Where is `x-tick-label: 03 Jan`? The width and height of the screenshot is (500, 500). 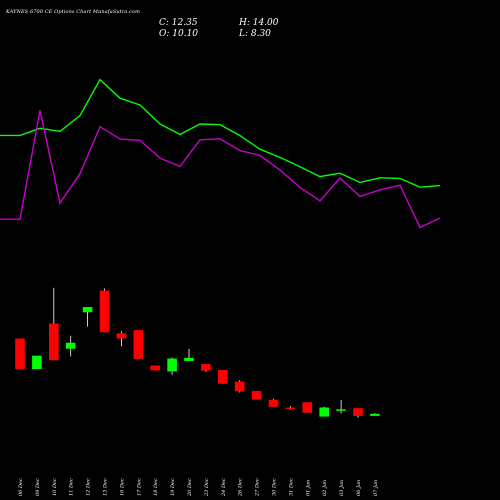
x-tick-label: 03 Jan is located at coordinates (342, 488).